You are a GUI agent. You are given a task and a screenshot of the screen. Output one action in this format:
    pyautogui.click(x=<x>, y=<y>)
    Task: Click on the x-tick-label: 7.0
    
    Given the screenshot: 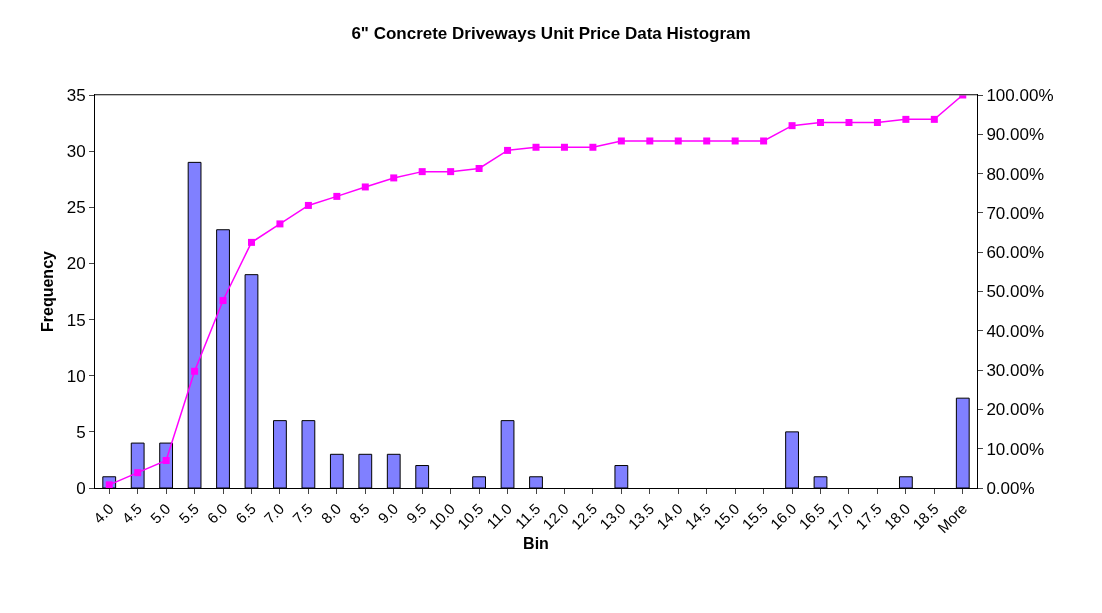 What is the action you would take?
    pyautogui.click(x=274, y=513)
    